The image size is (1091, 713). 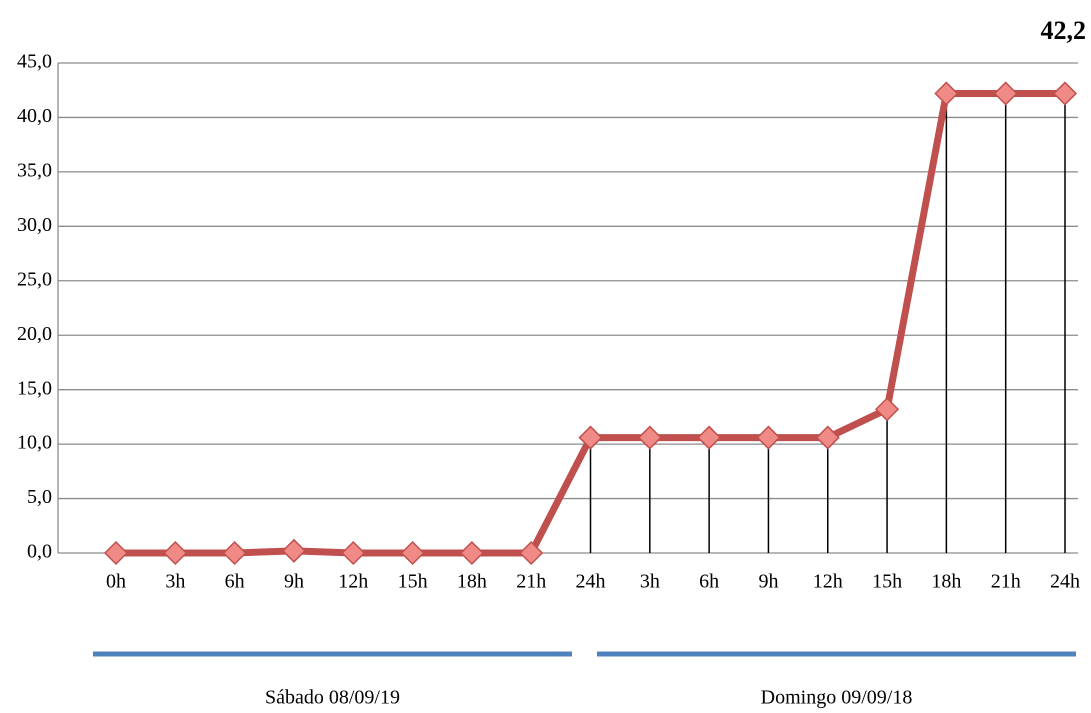 What do you see at coordinates (34, 443) in the screenshot?
I see `y-tick-label: 10,0` at bounding box center [34, 443].